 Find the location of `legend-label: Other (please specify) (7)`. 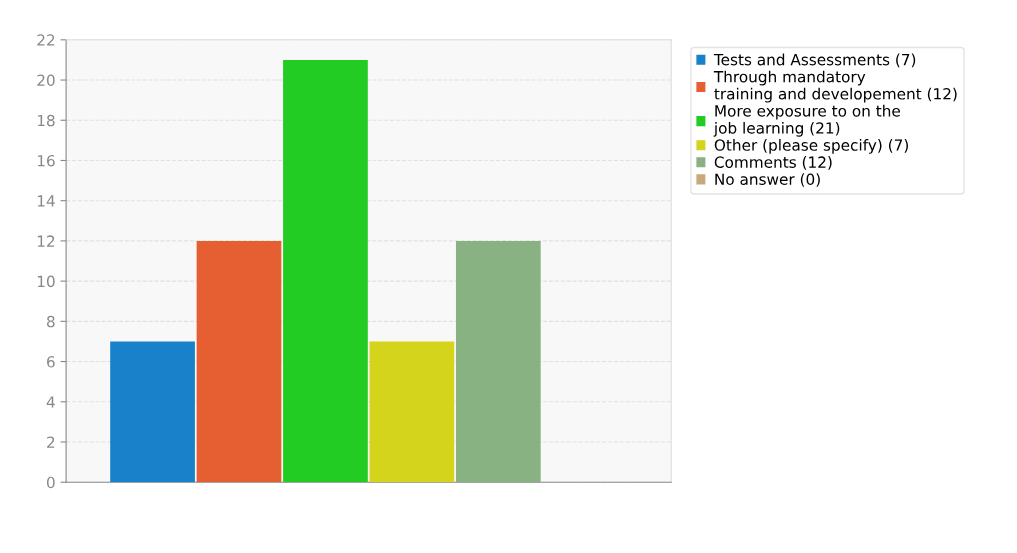

legend-label: Other (please specify) (7) is located at coordinates (811, 146).